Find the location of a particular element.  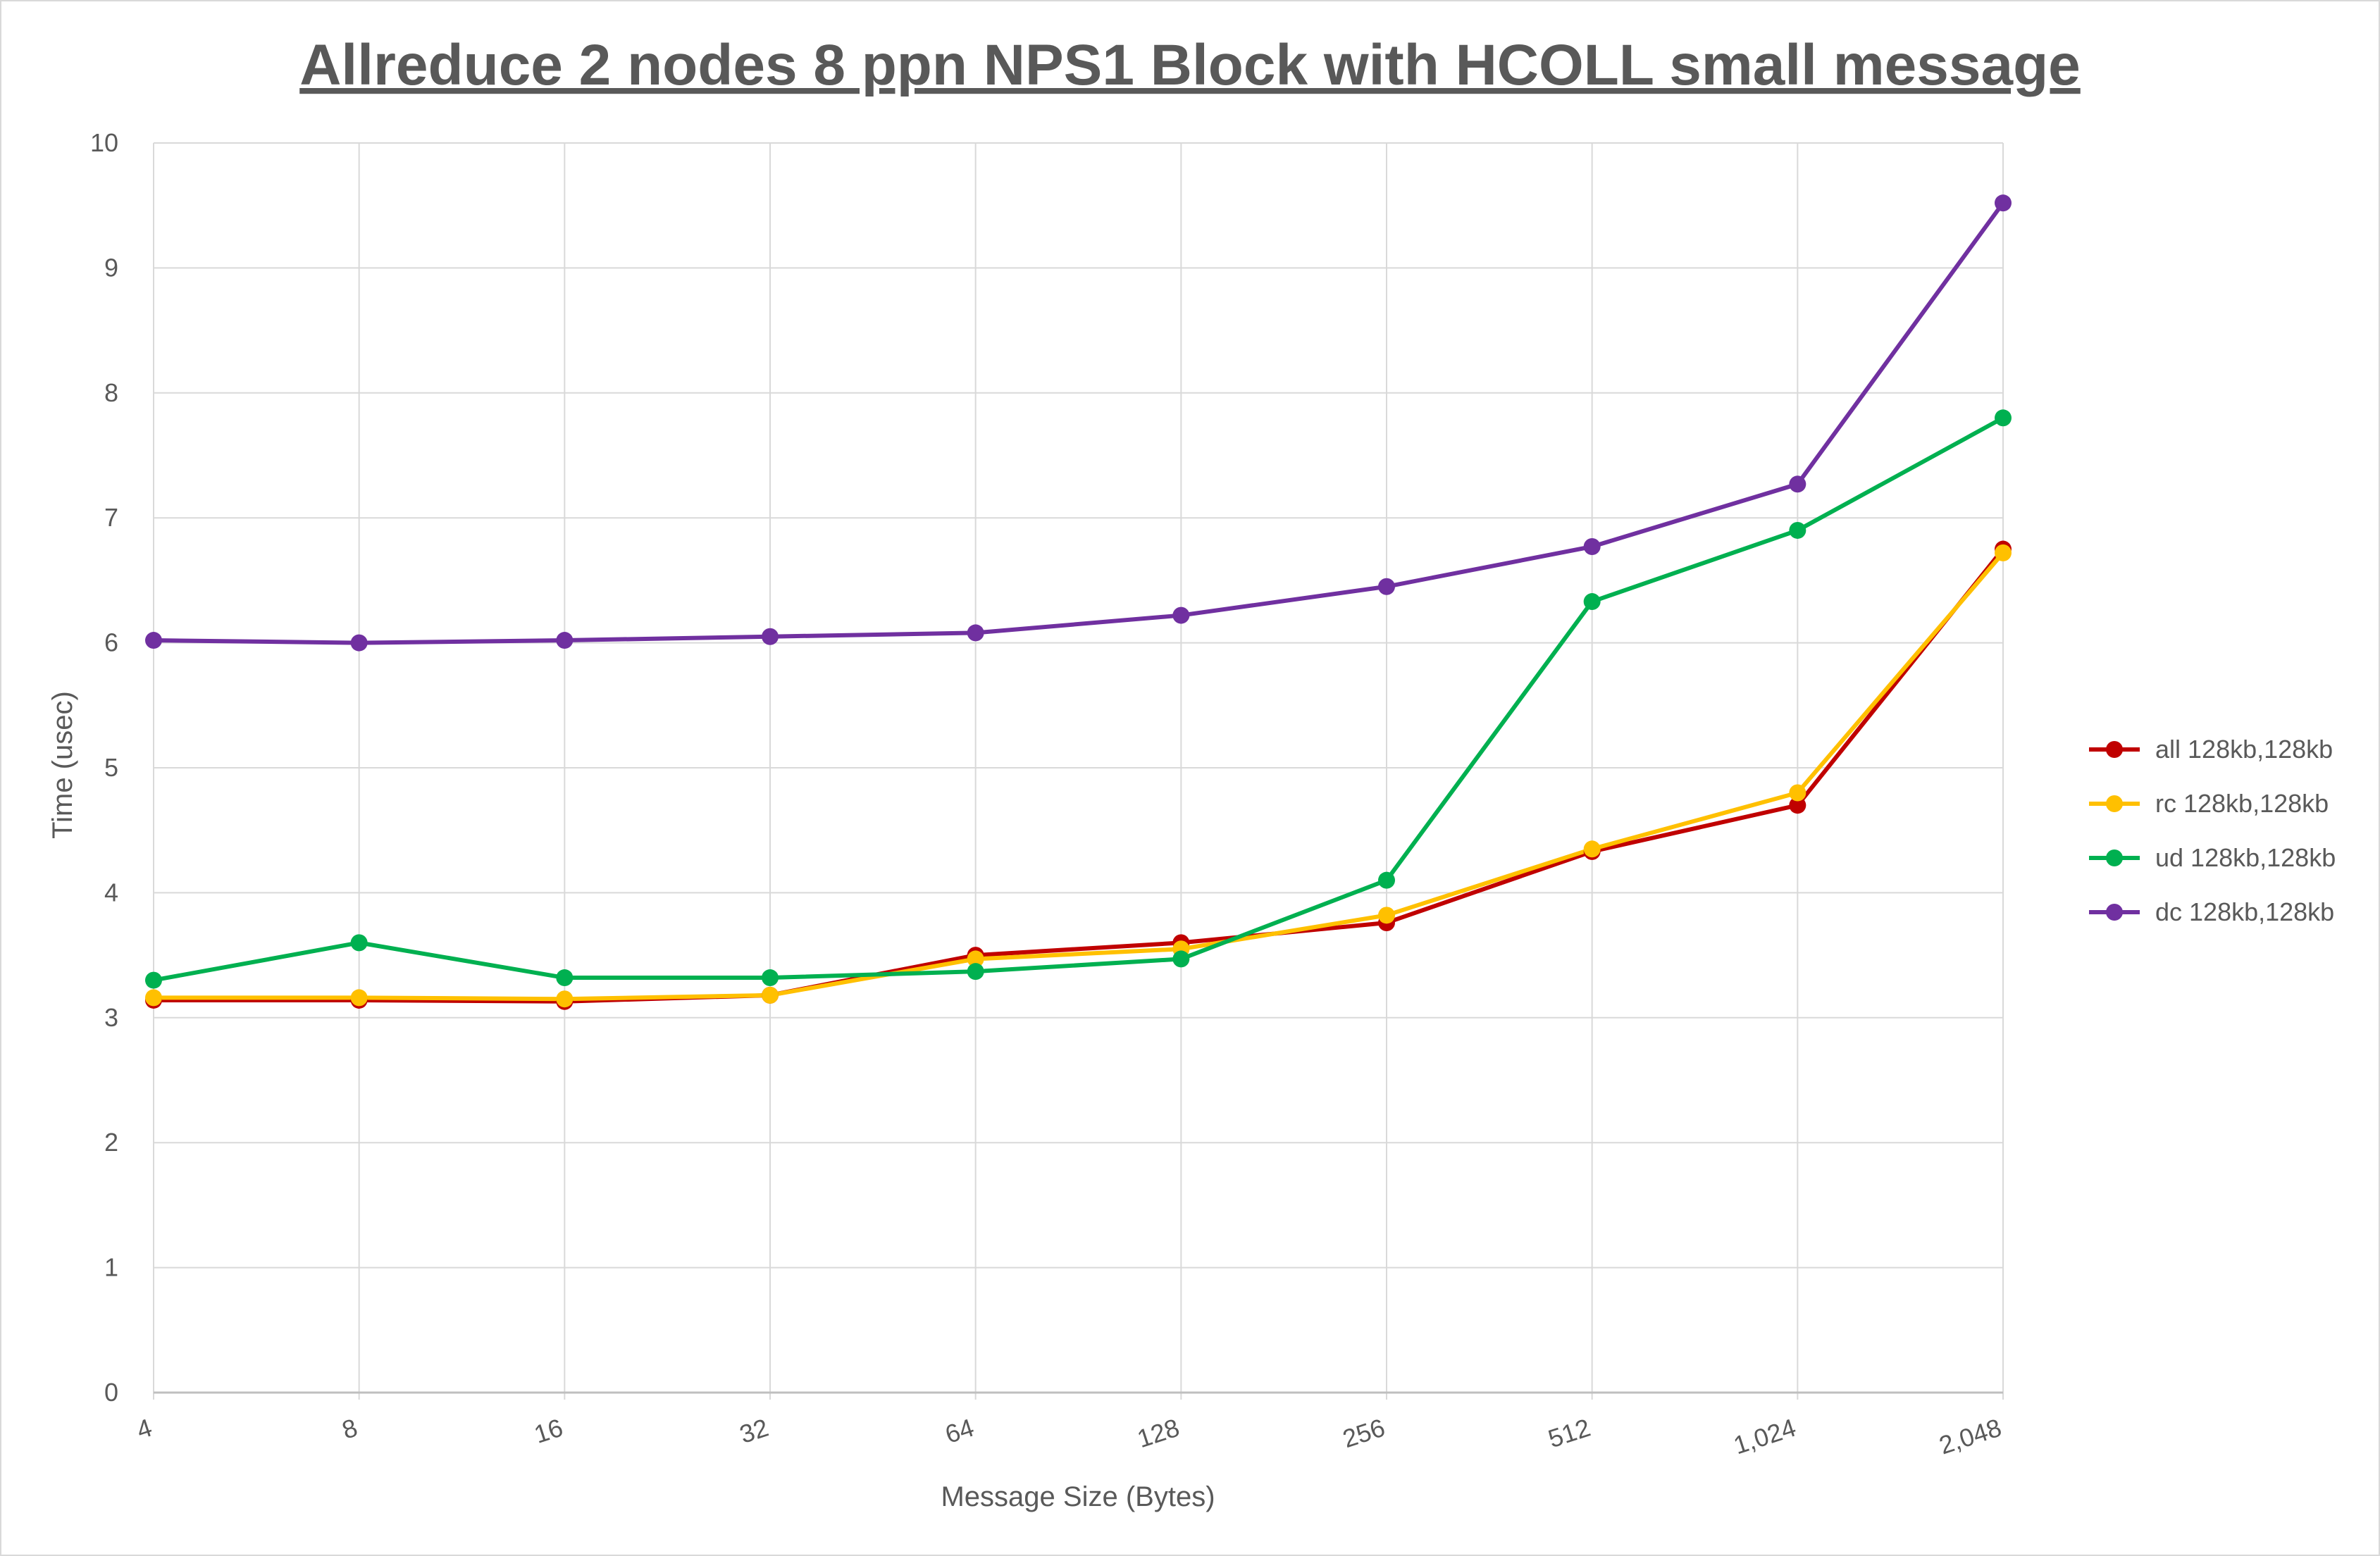

y-tick-label: 2 is located at coordinates (111, 1142).